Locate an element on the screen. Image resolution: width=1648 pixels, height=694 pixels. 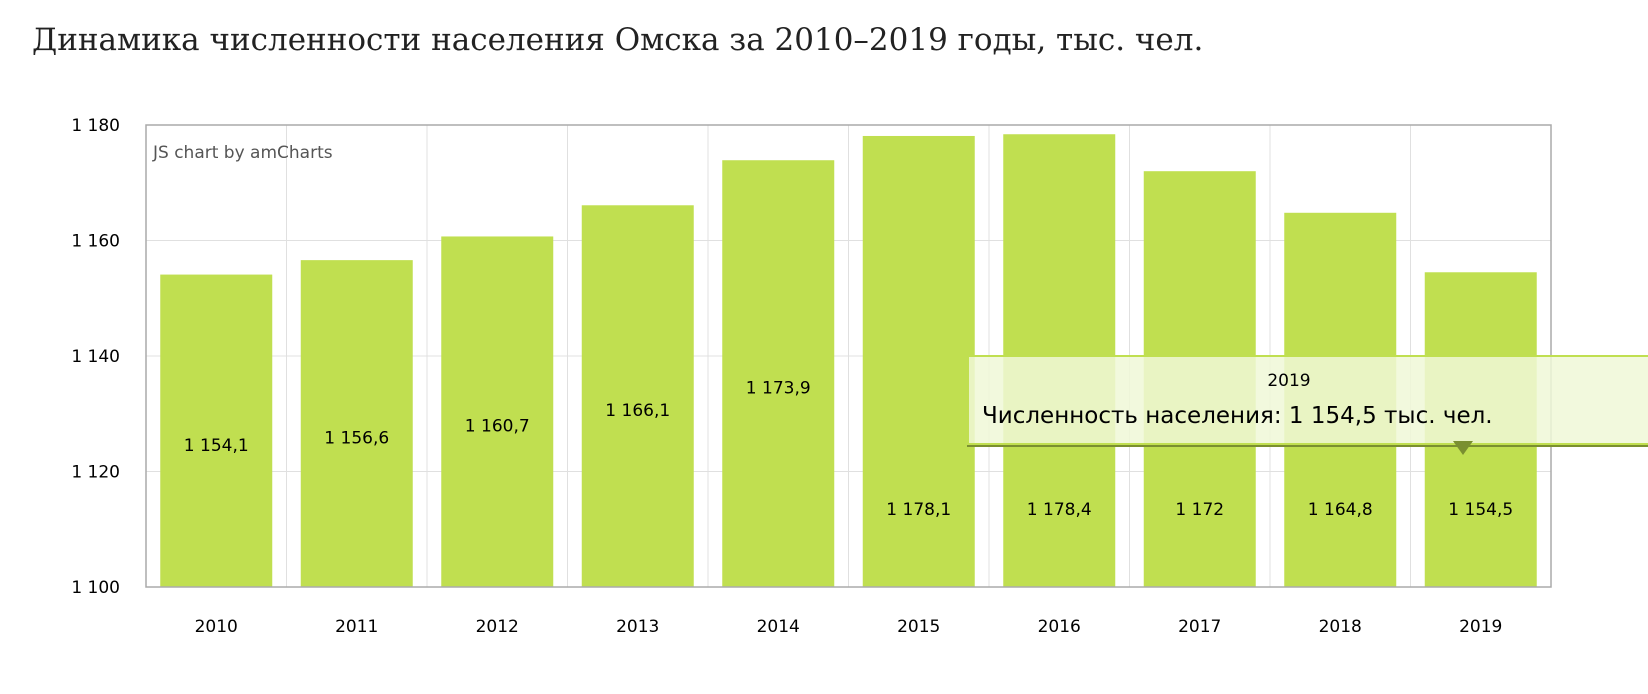
data-label: 1 178,4 is located at coordinates (1059, 510).